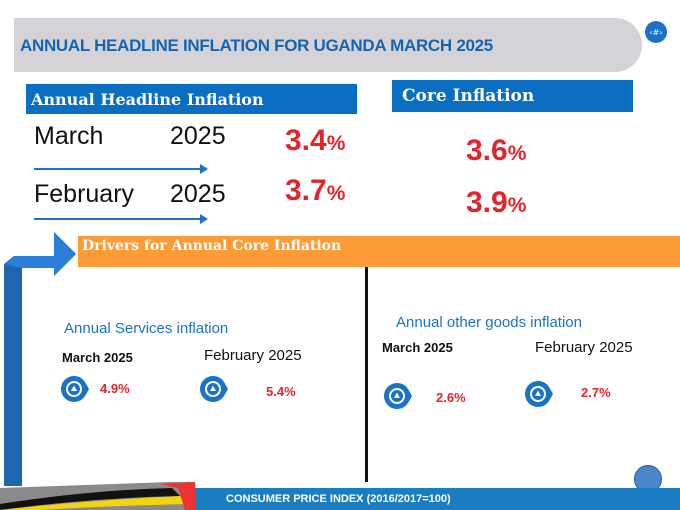 The image size is (680, 510). Describe the element at coordinates (115, 388) in the screenshot. I see `services-march-value: 4.9%` at that location.